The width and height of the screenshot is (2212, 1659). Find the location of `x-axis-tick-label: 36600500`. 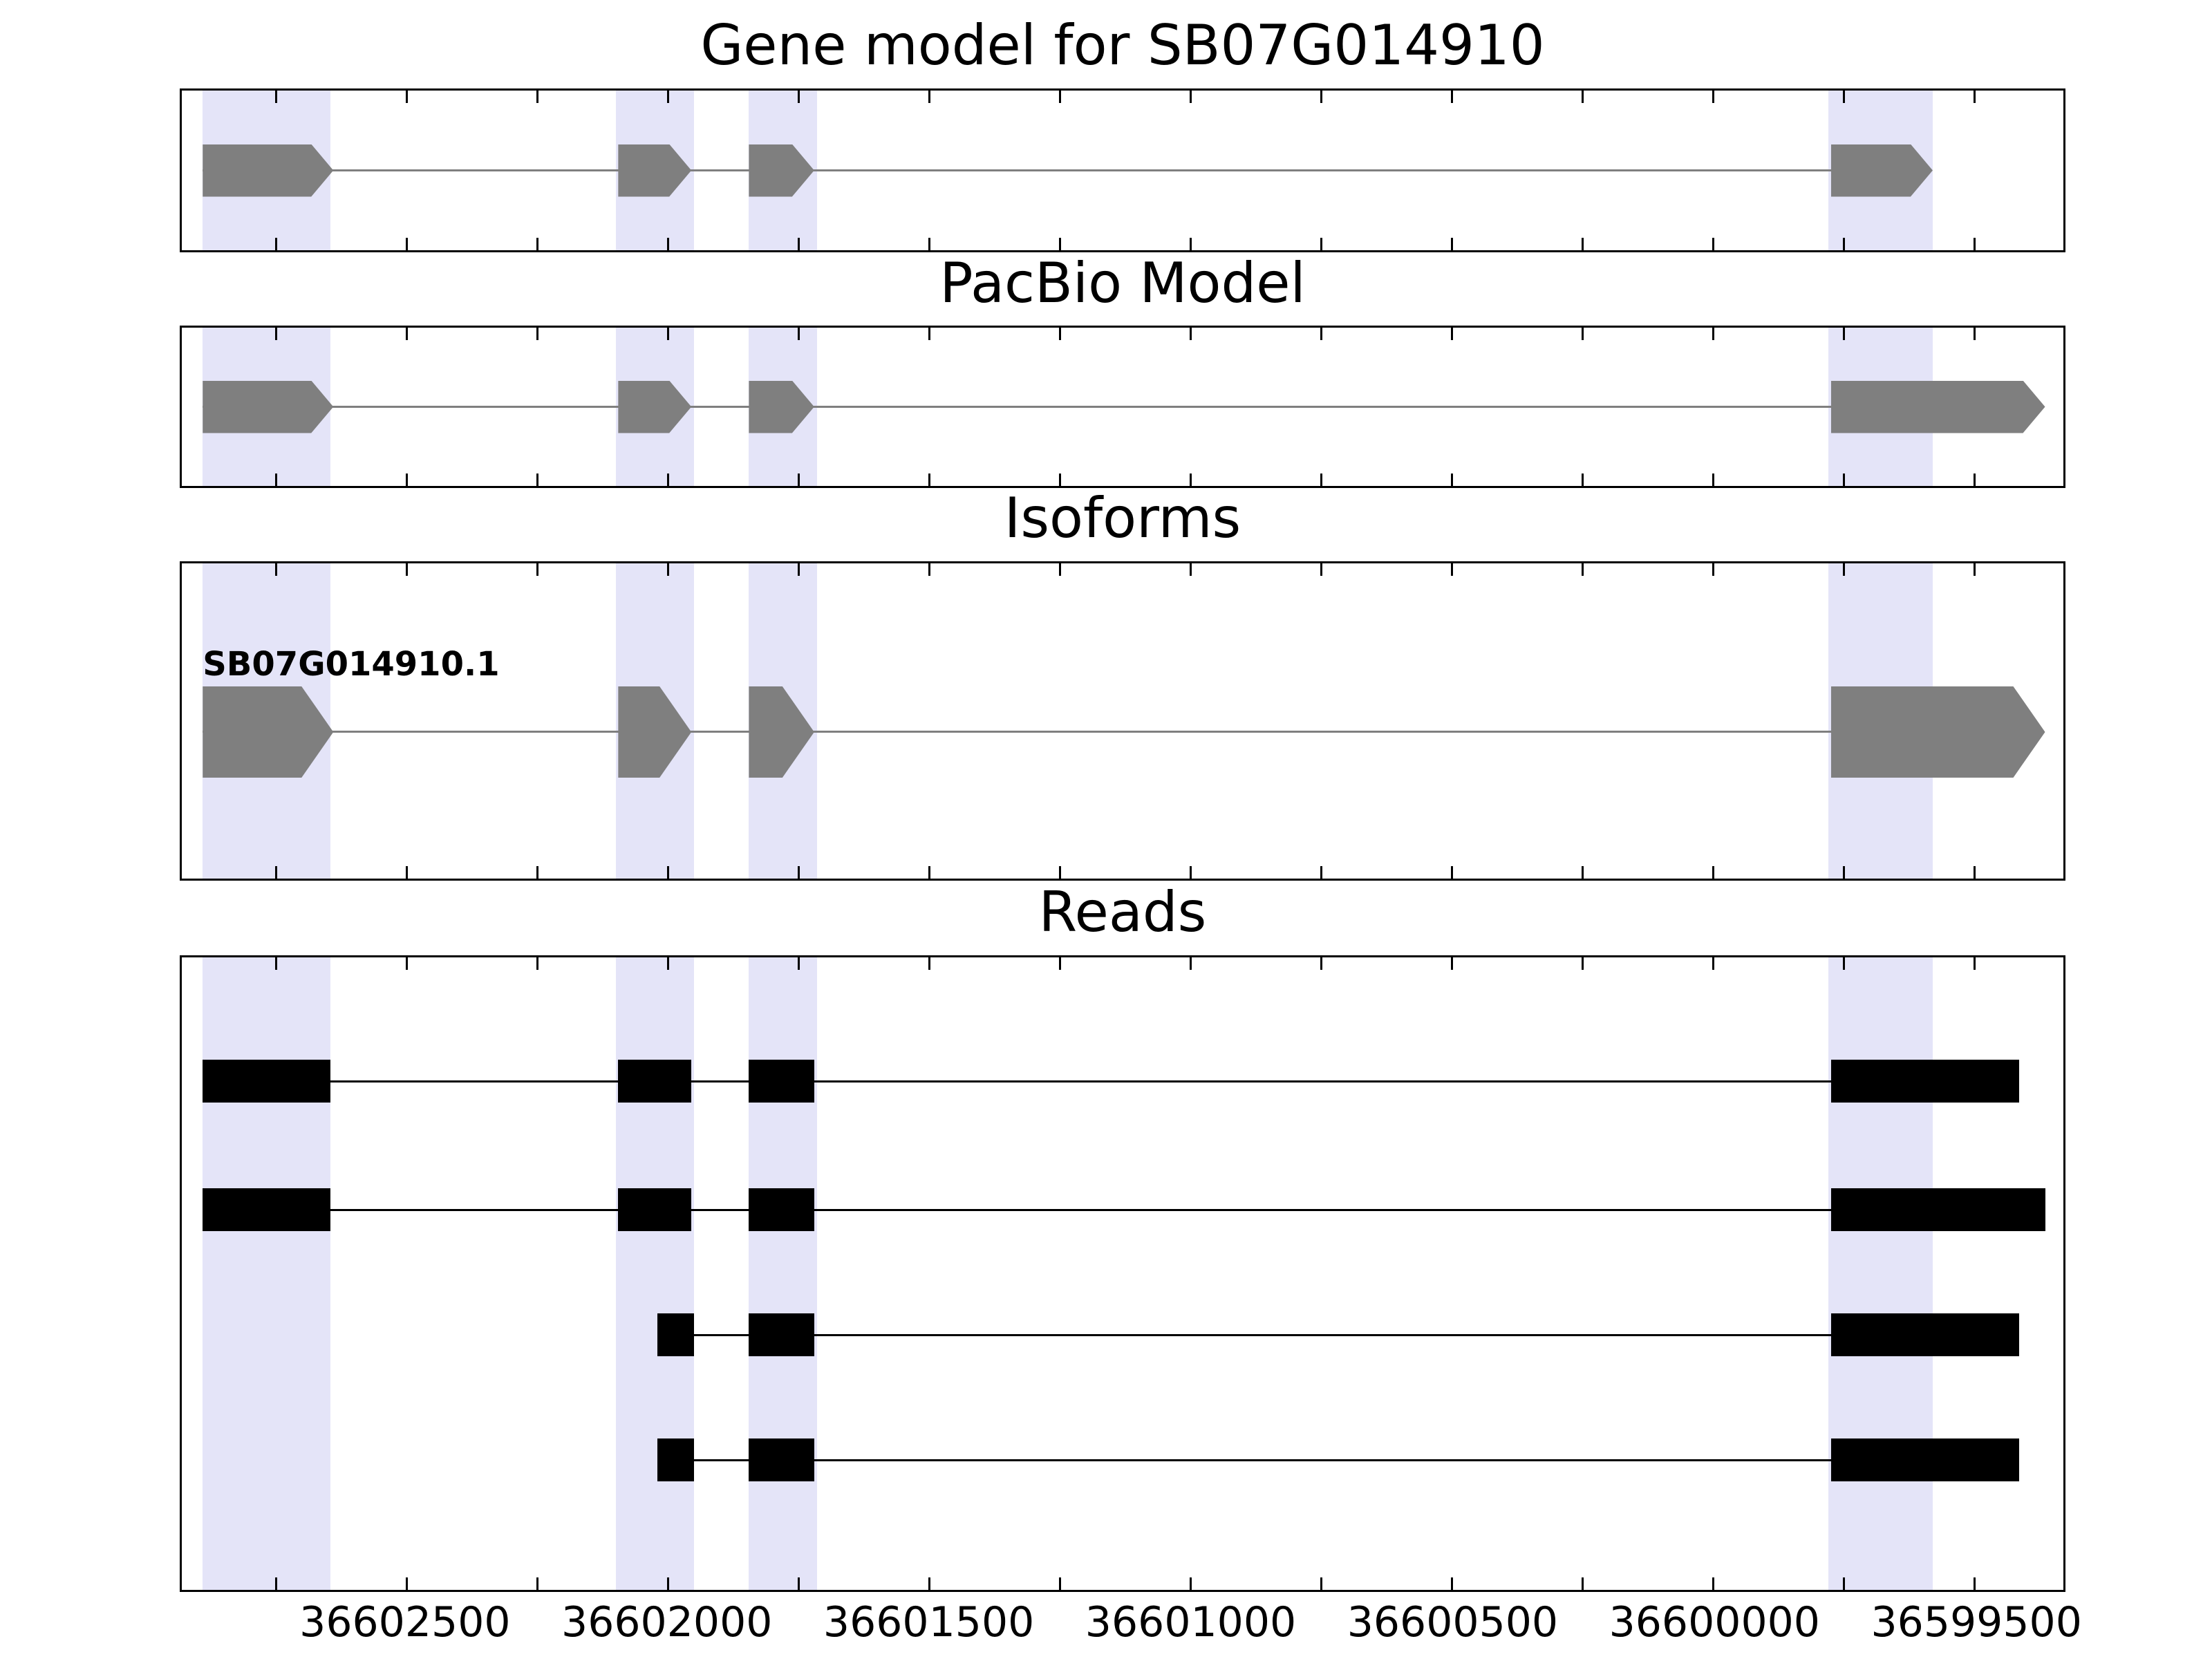

x-axis-tick-label: 36600500 is located at coordinates (1453, 1623).